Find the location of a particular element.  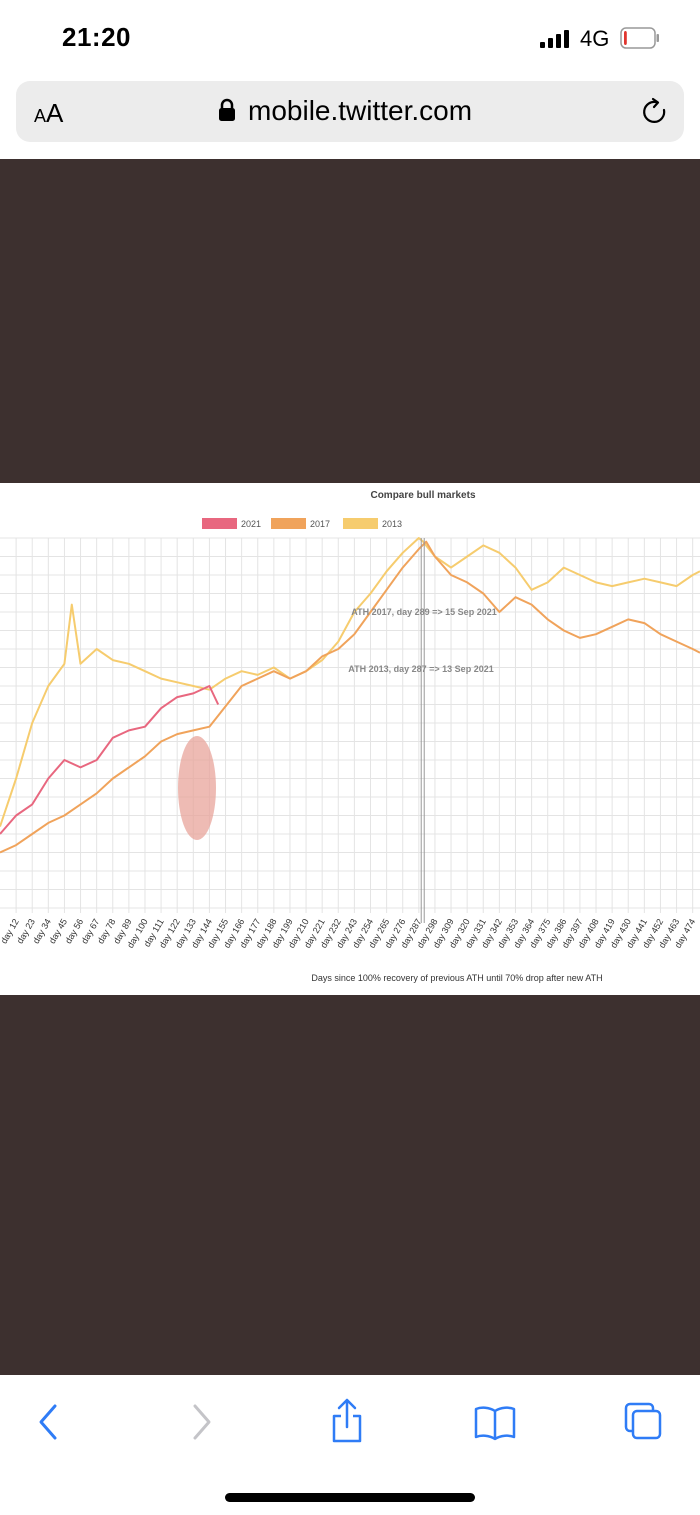

url-text: mobile.twitter.com is located at coordinates (360, 110).